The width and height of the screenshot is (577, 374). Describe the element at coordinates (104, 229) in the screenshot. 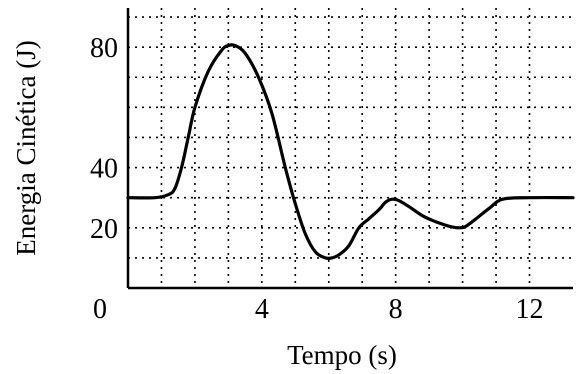

I see `y-tick-label: 20` at that location.